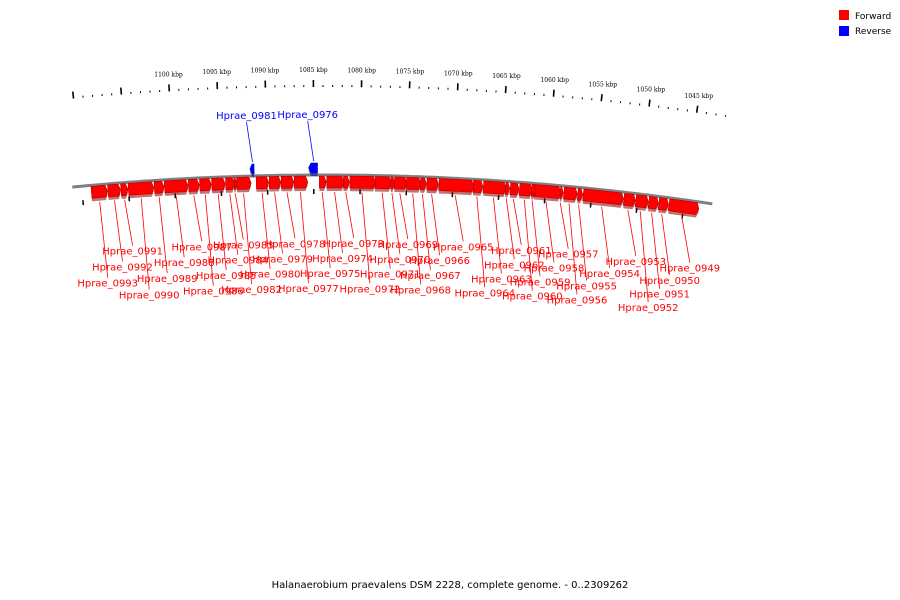 The height and width of the screenshot is (600, 900). What do you see at coordinates (353, 244) in the screenshot?
I see `gene-label-Hprae_0973: Hprae_0973` at bounding box center [353, 244].